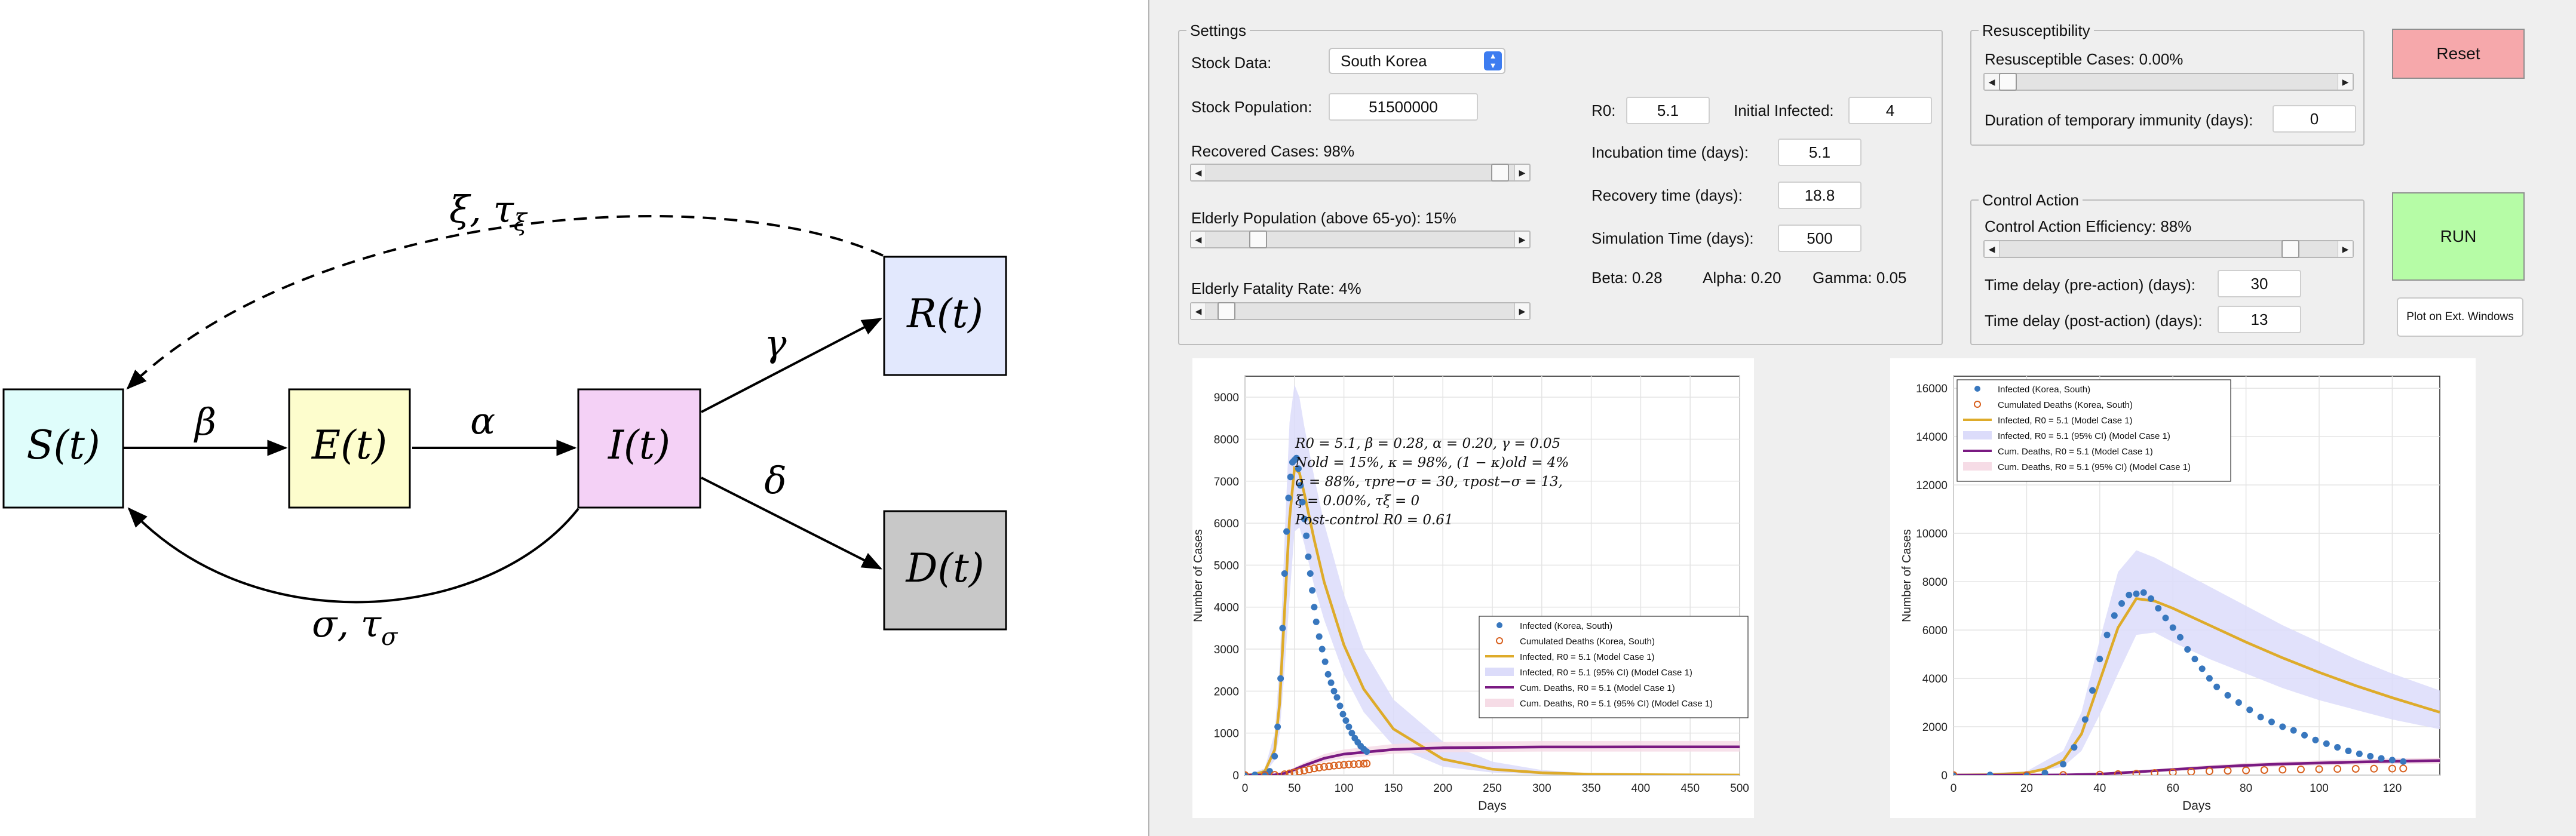 Image resolution: width=2576 pixels, height=836 pixels. What do you see at coordinates (792, 365) in the screenshot?
I see `edge-i-to-r` at bounding box center [792, 365].